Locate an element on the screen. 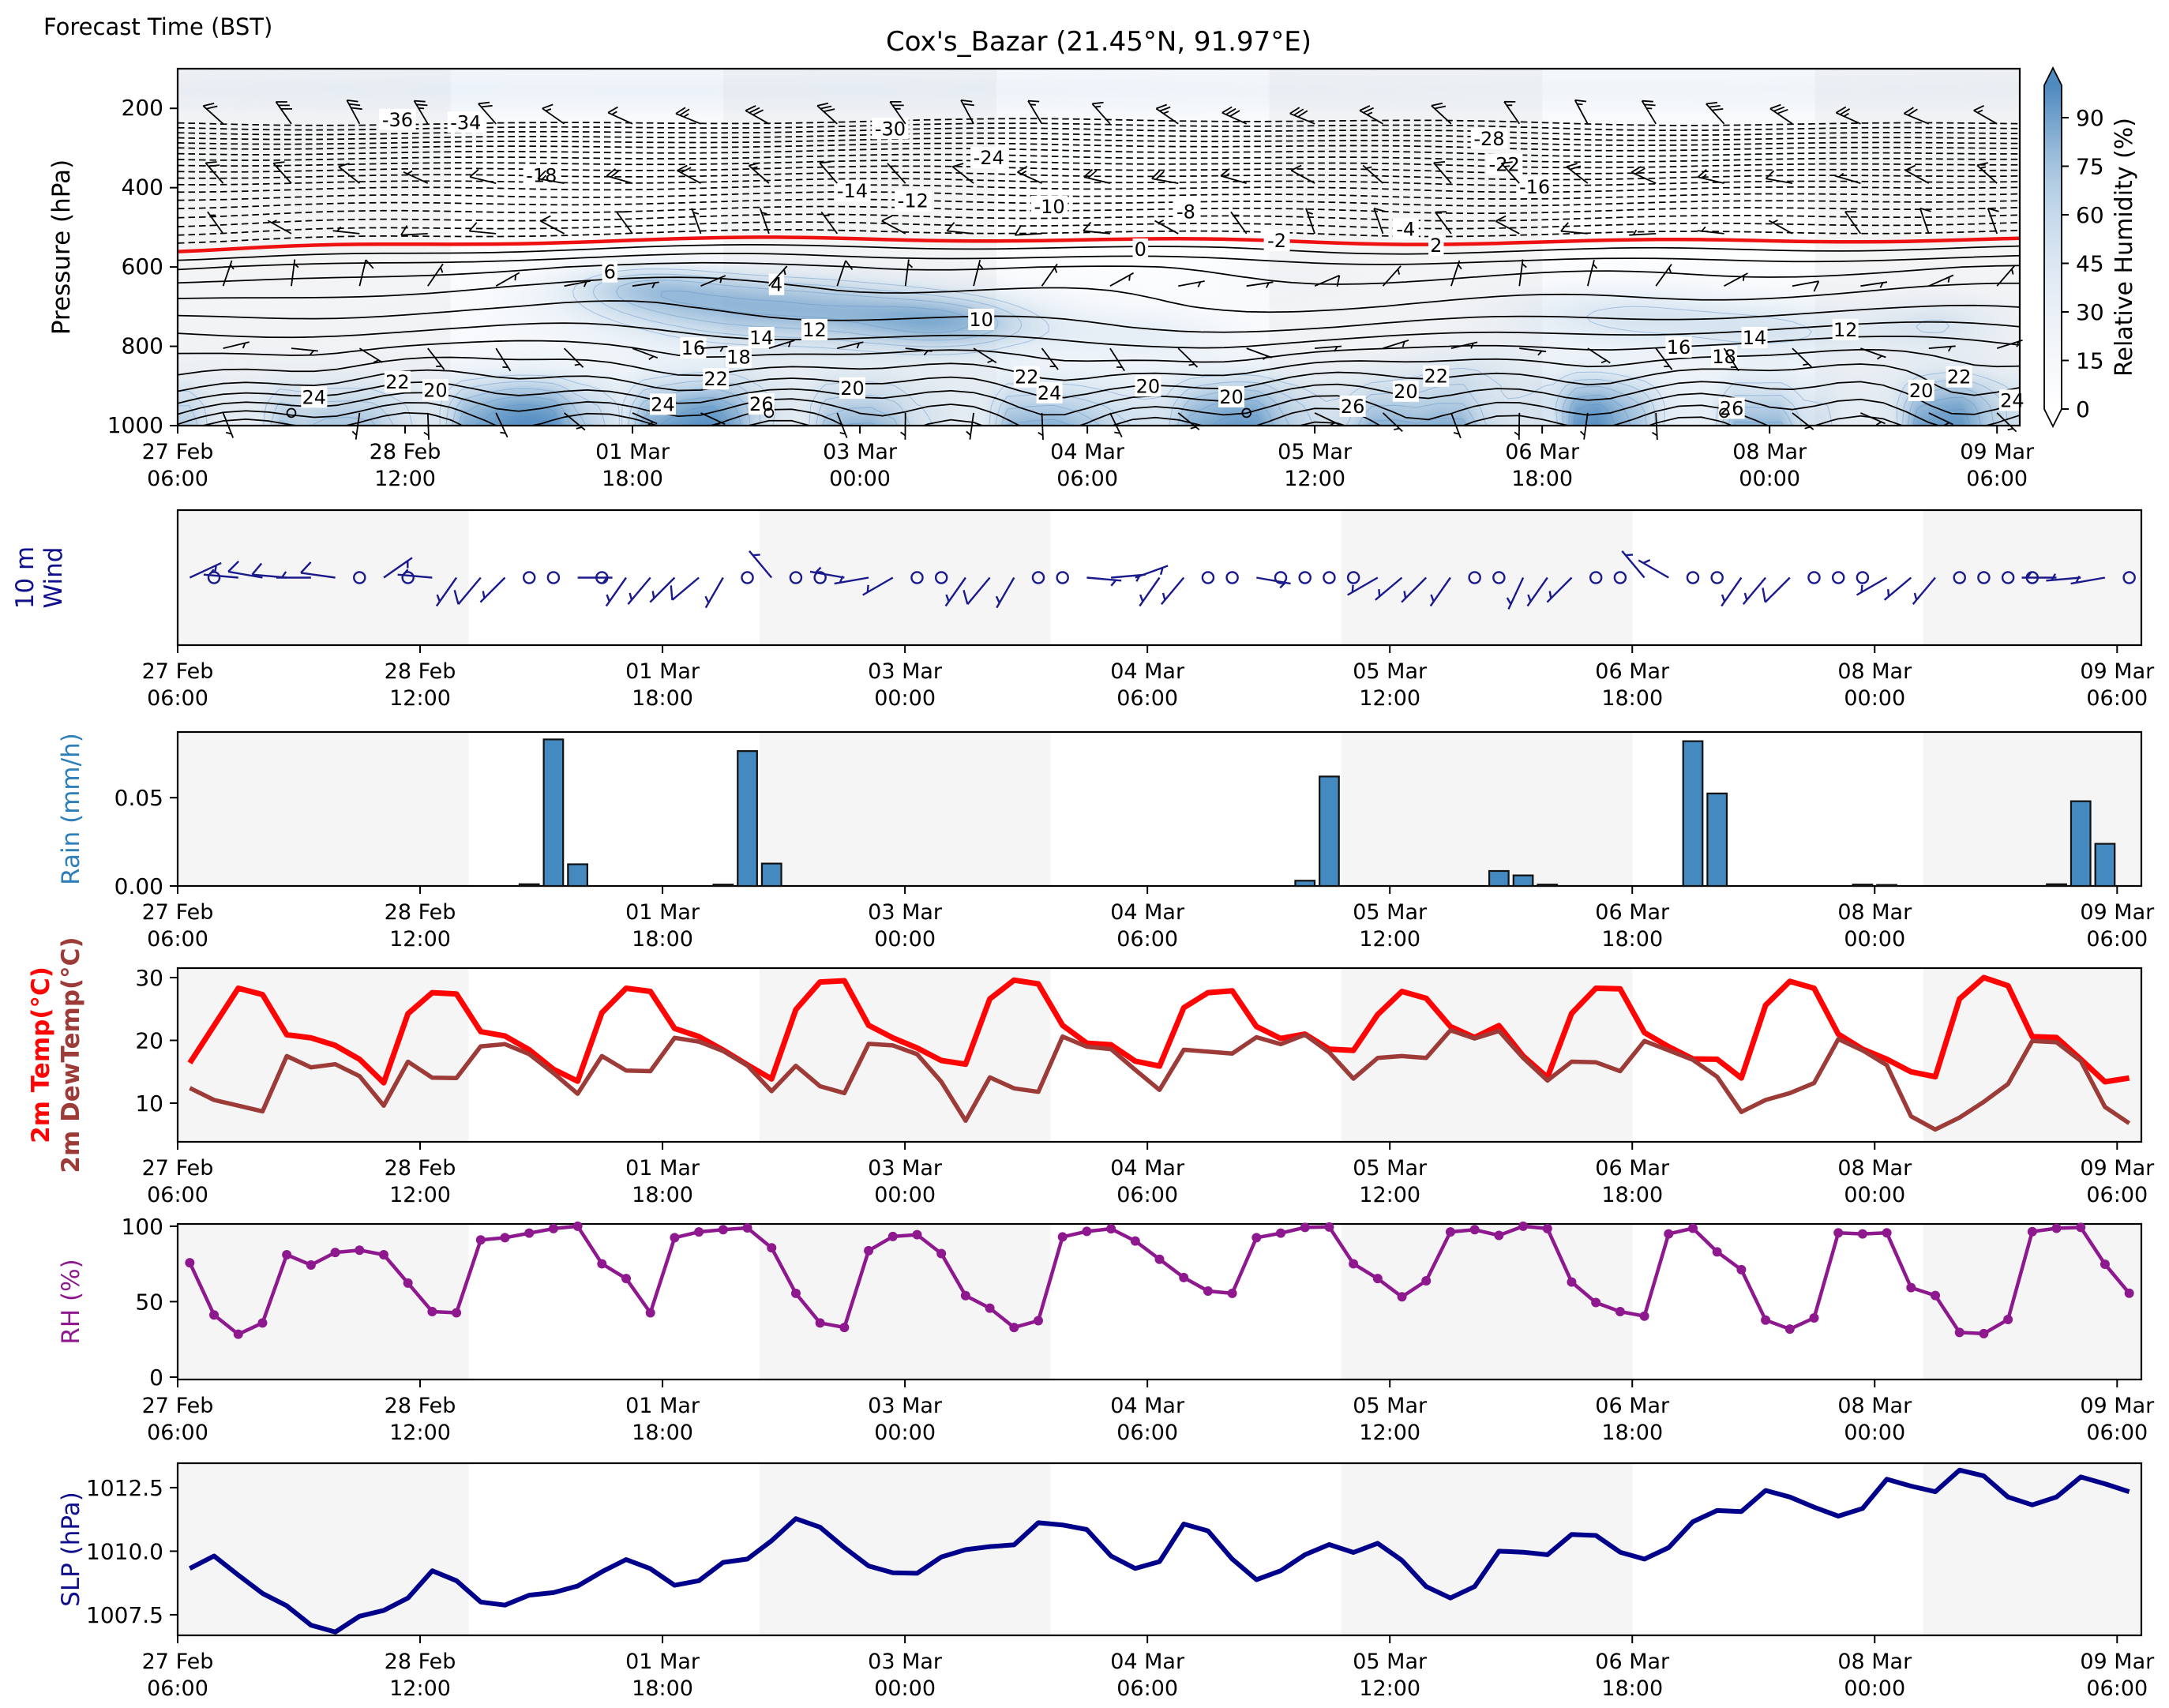 Image resolution: width=2169 pixels, height=1708 pixels. contour-label: 10 is located at coordinates (981, 320).